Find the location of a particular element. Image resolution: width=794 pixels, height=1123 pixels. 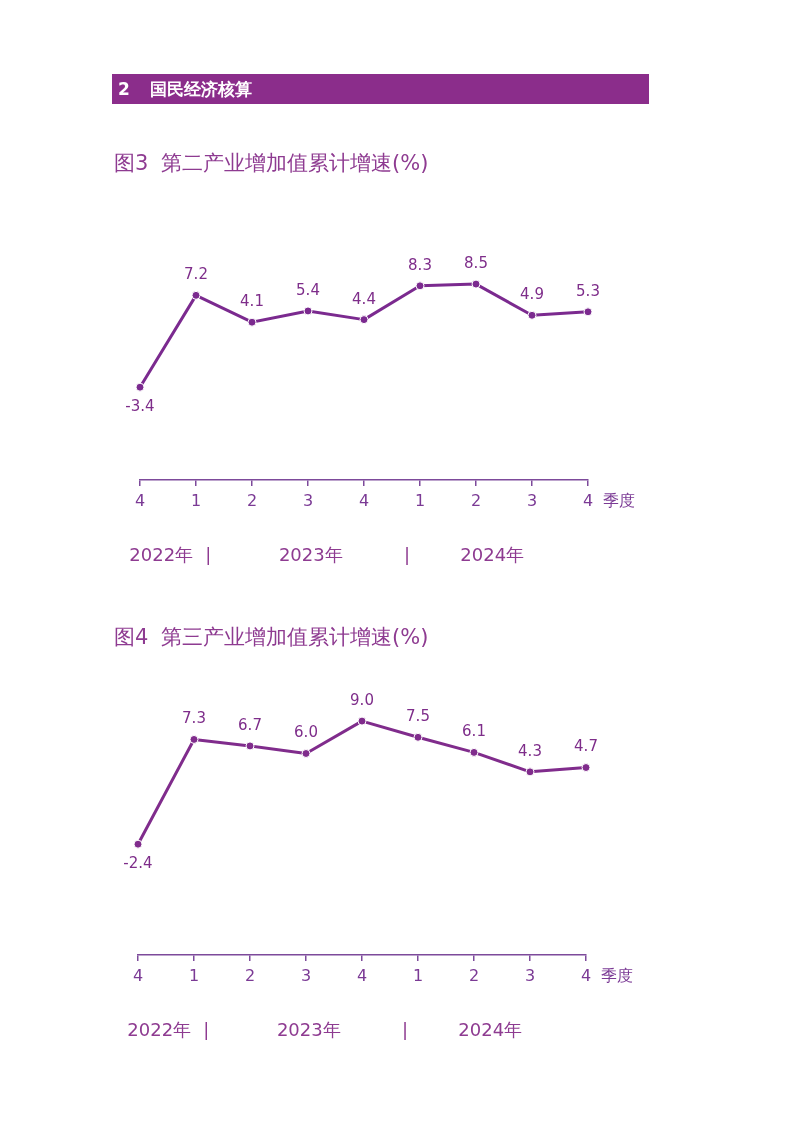

data-label: 5.3 is located at coordinates (588, 290).